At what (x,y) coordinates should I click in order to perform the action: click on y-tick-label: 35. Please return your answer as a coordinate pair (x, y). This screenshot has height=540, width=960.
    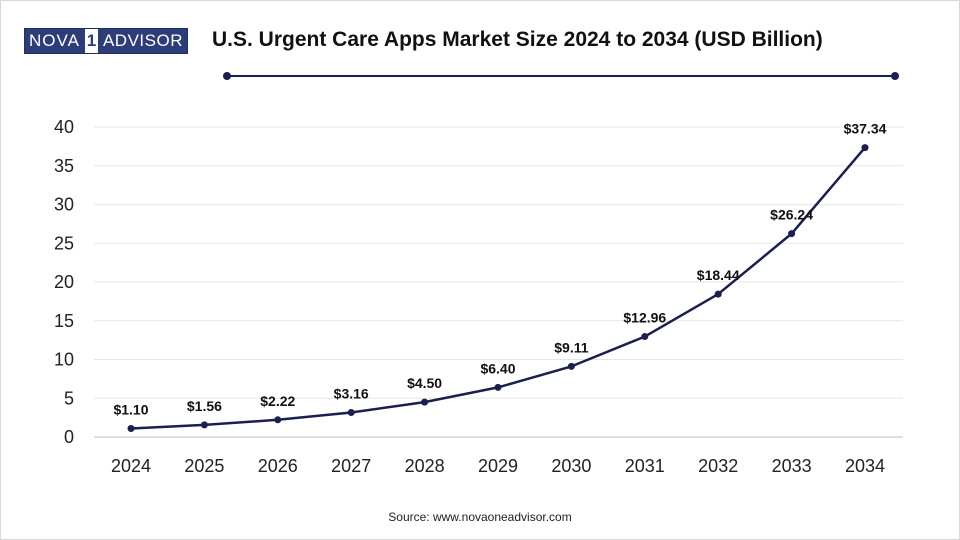
    Looking at the image, I should click on (64, 166).